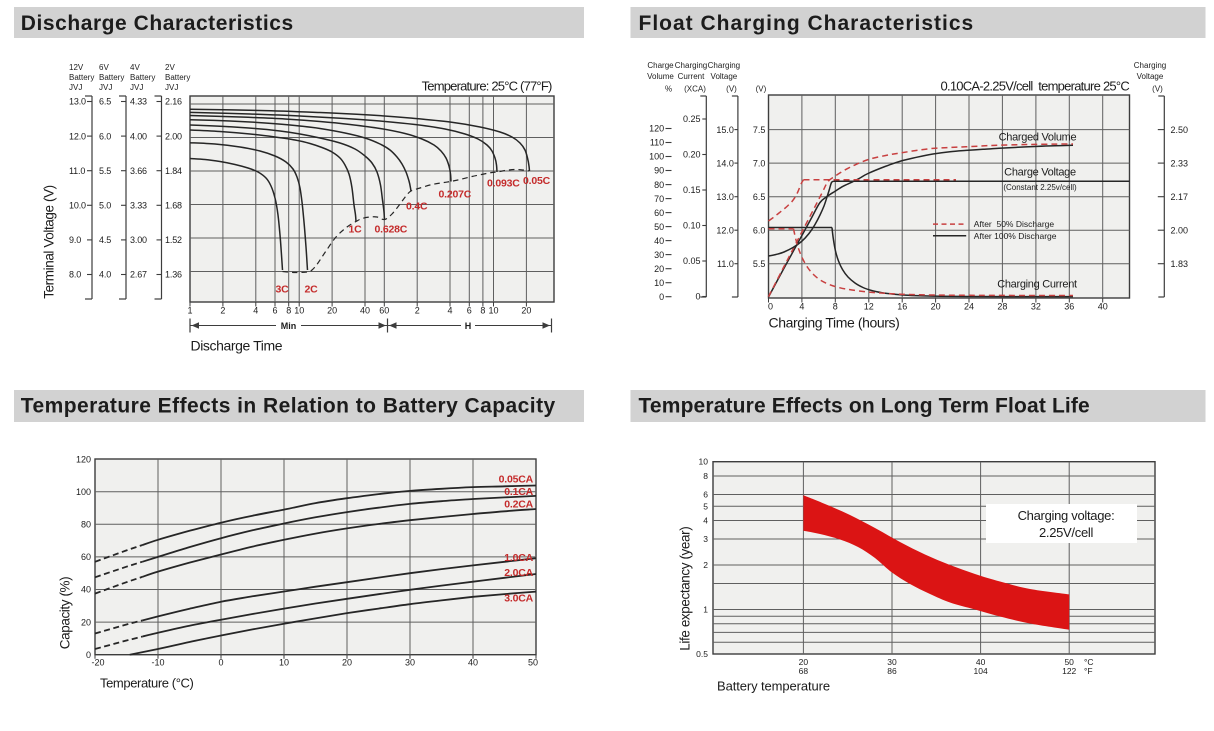 The height and width of the screenshot is (731, 1214). I want to click on svg-text: 1.36, so click(173, 275).